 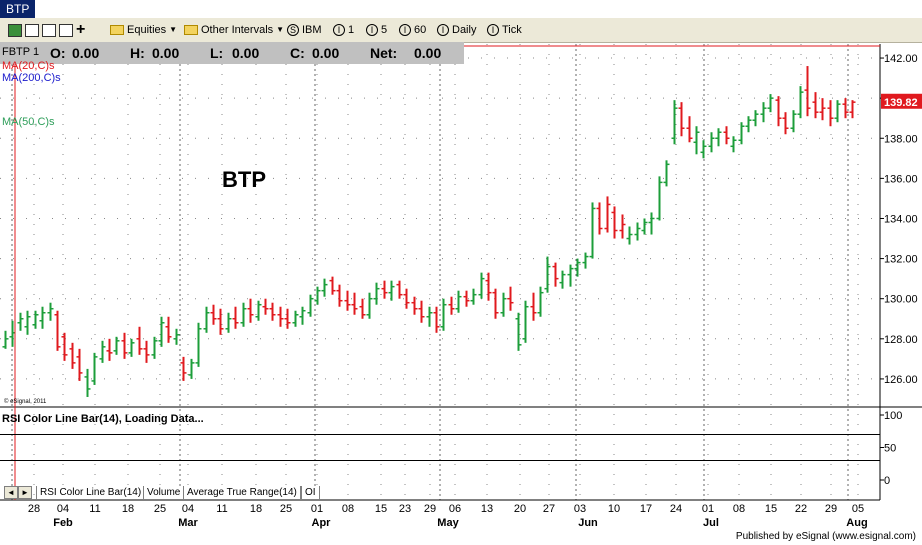 What do you see at coordinates (348, 509) in the screenshot?
I see `x-day-label: 08` at bounding box center [348, 509].